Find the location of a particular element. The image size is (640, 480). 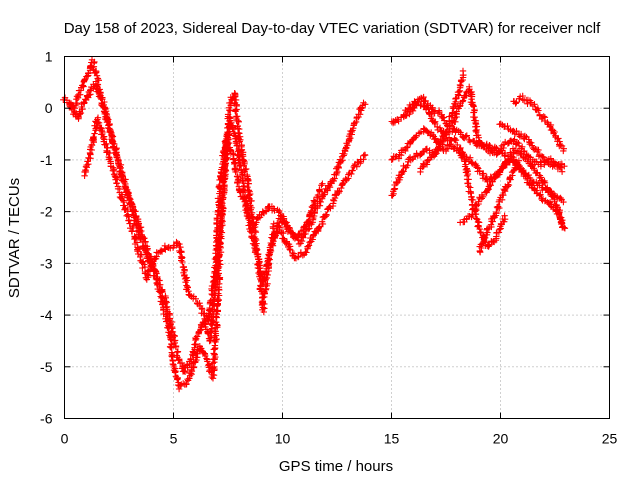

y-tick-label: -2 is located at coordinates (46, 212).